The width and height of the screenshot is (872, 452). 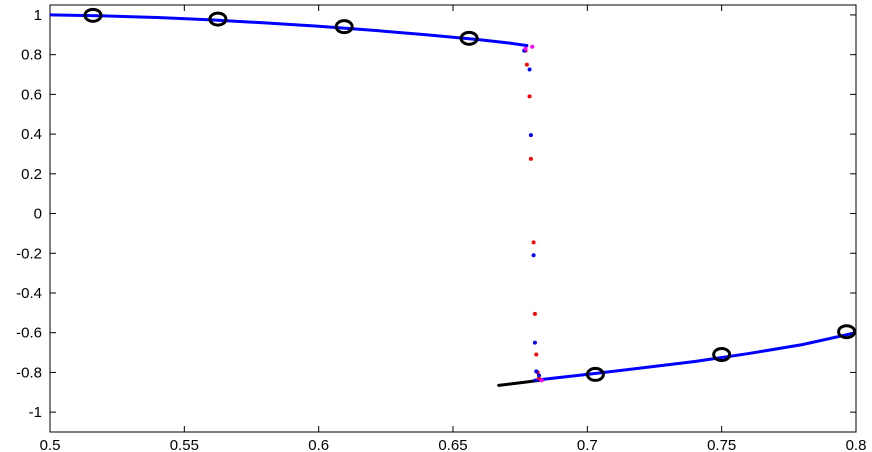 What do you see at coordinates (29, 372) in the screenshot?
I see `y-tick-label: -0.8` at bounding box center [29, 372].